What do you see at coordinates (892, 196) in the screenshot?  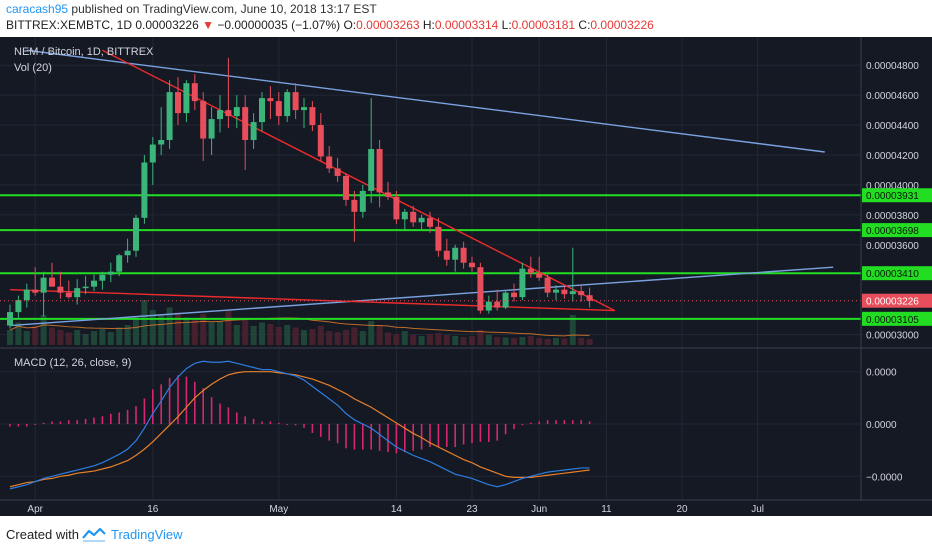 I see `level-price-label: 0.00003931` at bounding box center [892, 196].